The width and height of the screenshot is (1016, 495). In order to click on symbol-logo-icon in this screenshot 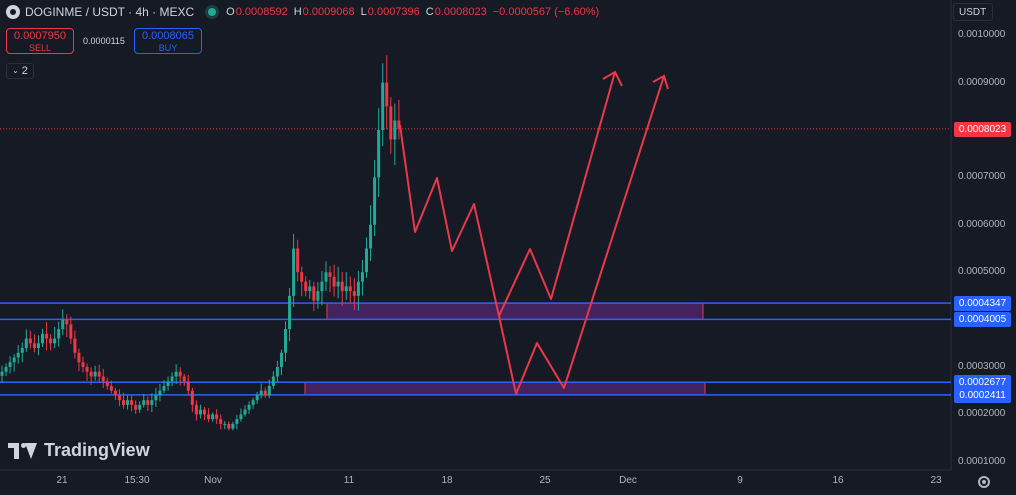, I will do `click(13, 12)`.